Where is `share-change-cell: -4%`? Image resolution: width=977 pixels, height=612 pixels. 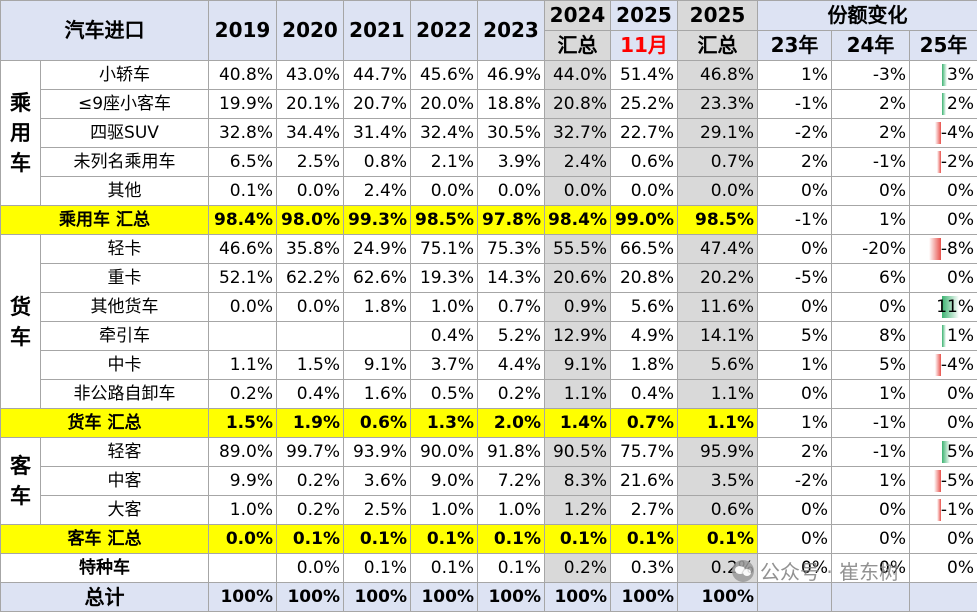
share-change-cell: -4% is located at coordinates (943, 133).